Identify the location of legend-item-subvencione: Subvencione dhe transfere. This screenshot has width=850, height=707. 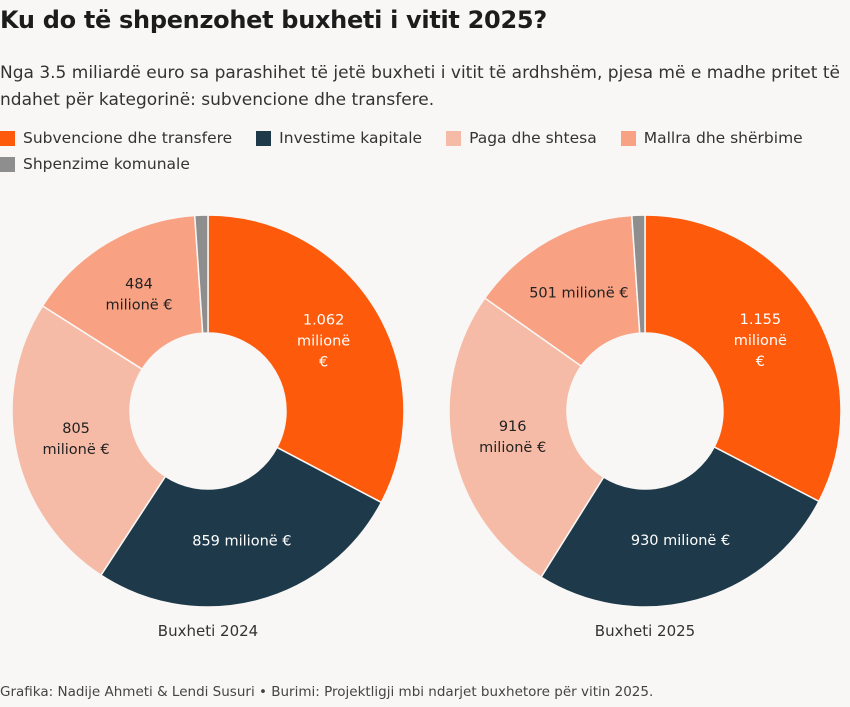
(116, 138).